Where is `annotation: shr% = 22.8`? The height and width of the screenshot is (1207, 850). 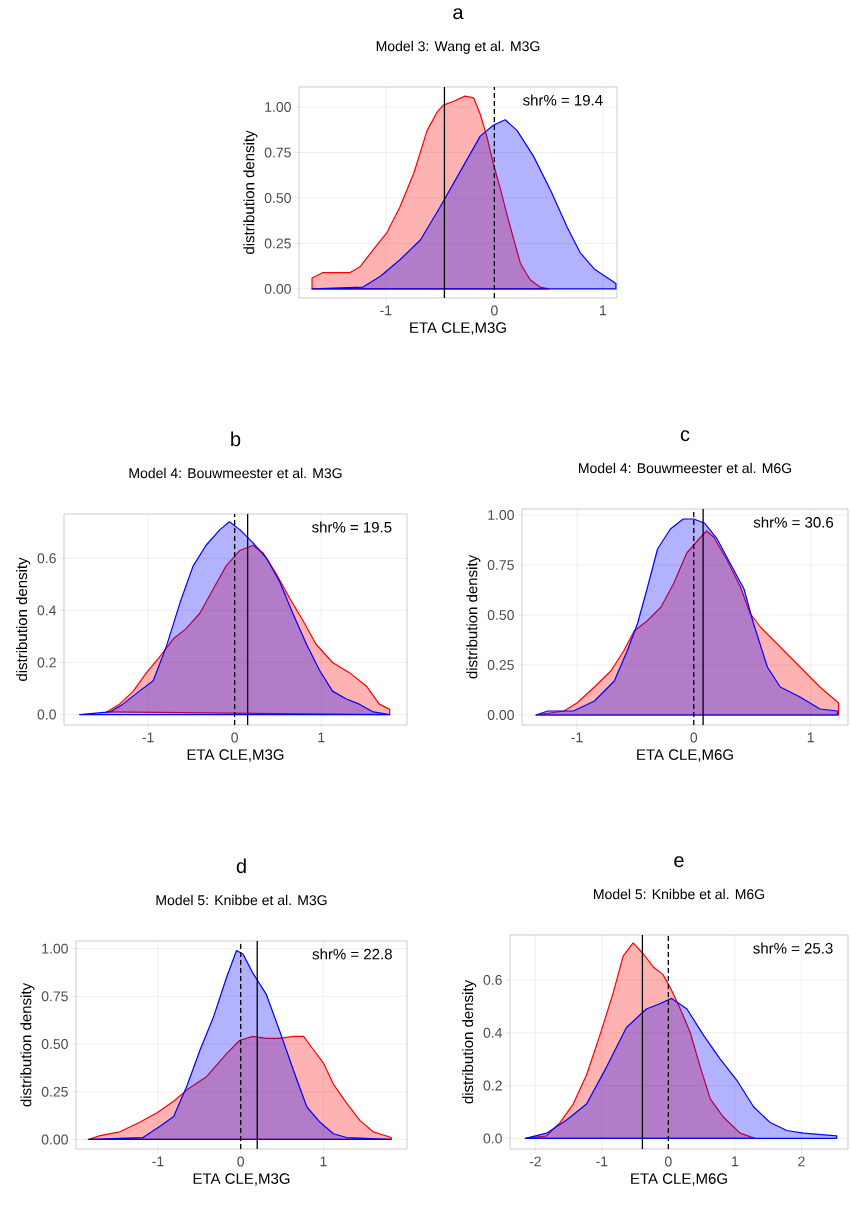
annotation: shr% = 22.8 is located at coordinates (352, 954).